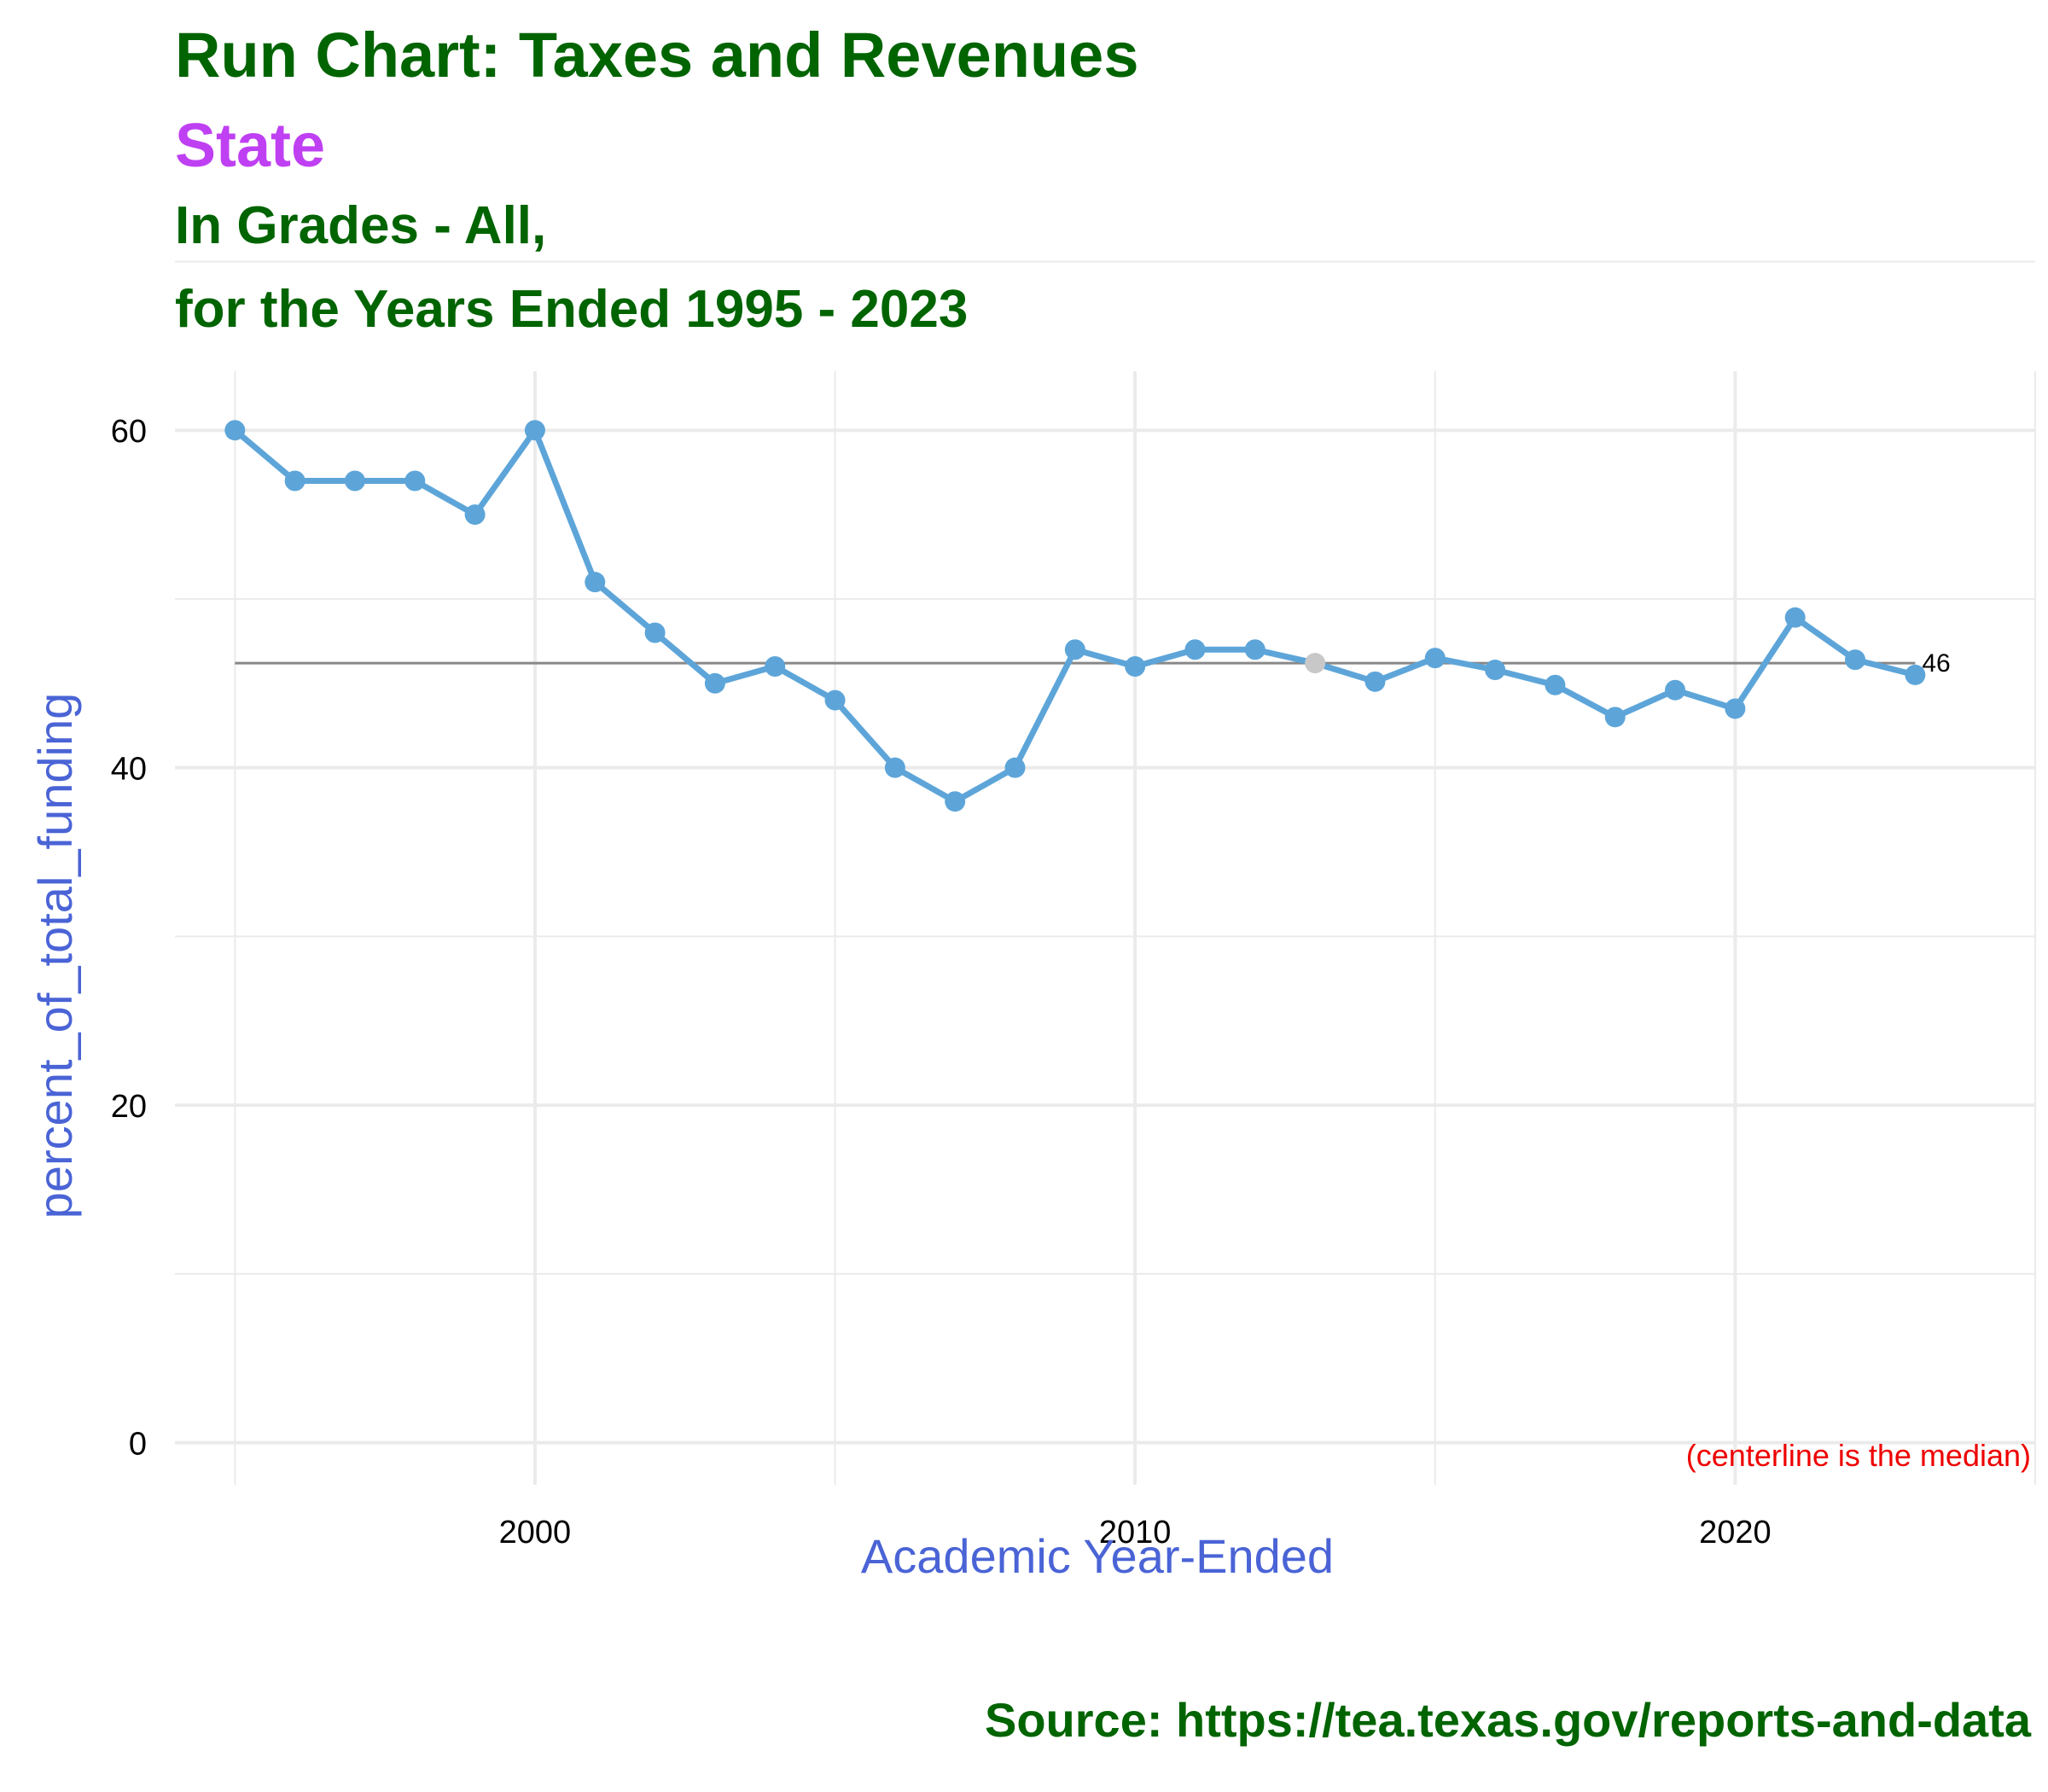 This screenshot has height=1792, width=2048. What do you see at coordinates (129, 432) in the screenshot?
I see `y-tick-label: 60` at bounding box center [129, 432].